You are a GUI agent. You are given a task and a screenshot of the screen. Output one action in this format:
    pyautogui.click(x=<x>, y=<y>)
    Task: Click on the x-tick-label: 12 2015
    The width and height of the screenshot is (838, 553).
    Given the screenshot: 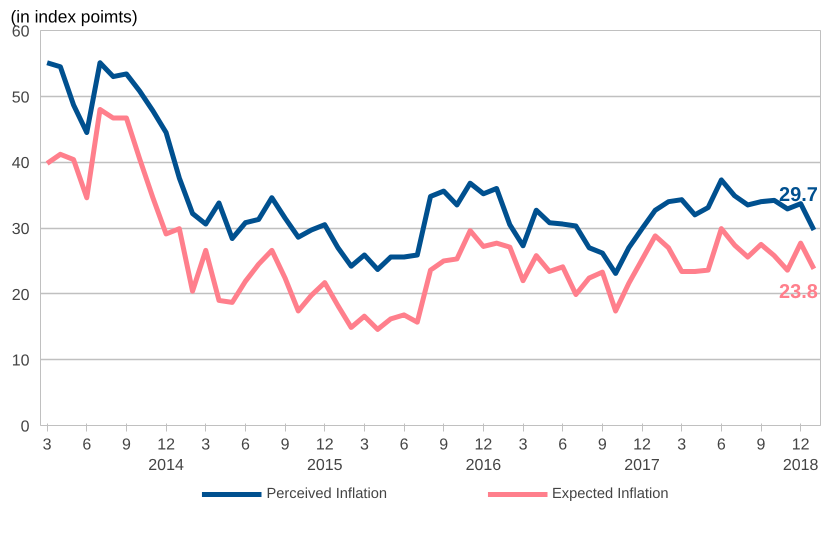 What is the action you would take?
    pyautogui.click(x=324, y=455)
    